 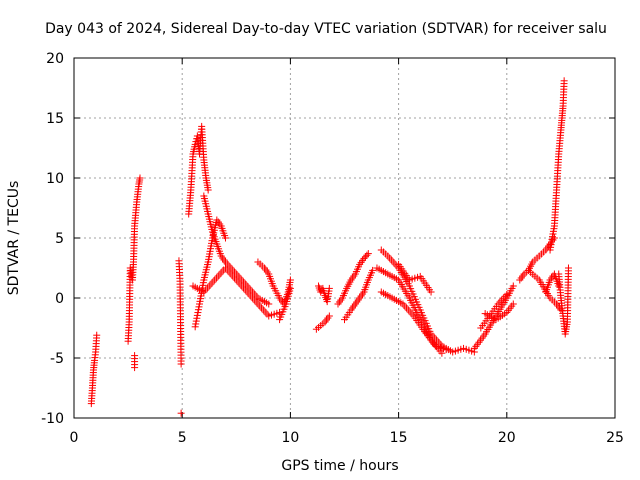 What do you see at coordinates (55, 119) in the screenshot?
I see `y-tick-label: 15` at bounding box center [55, 119].